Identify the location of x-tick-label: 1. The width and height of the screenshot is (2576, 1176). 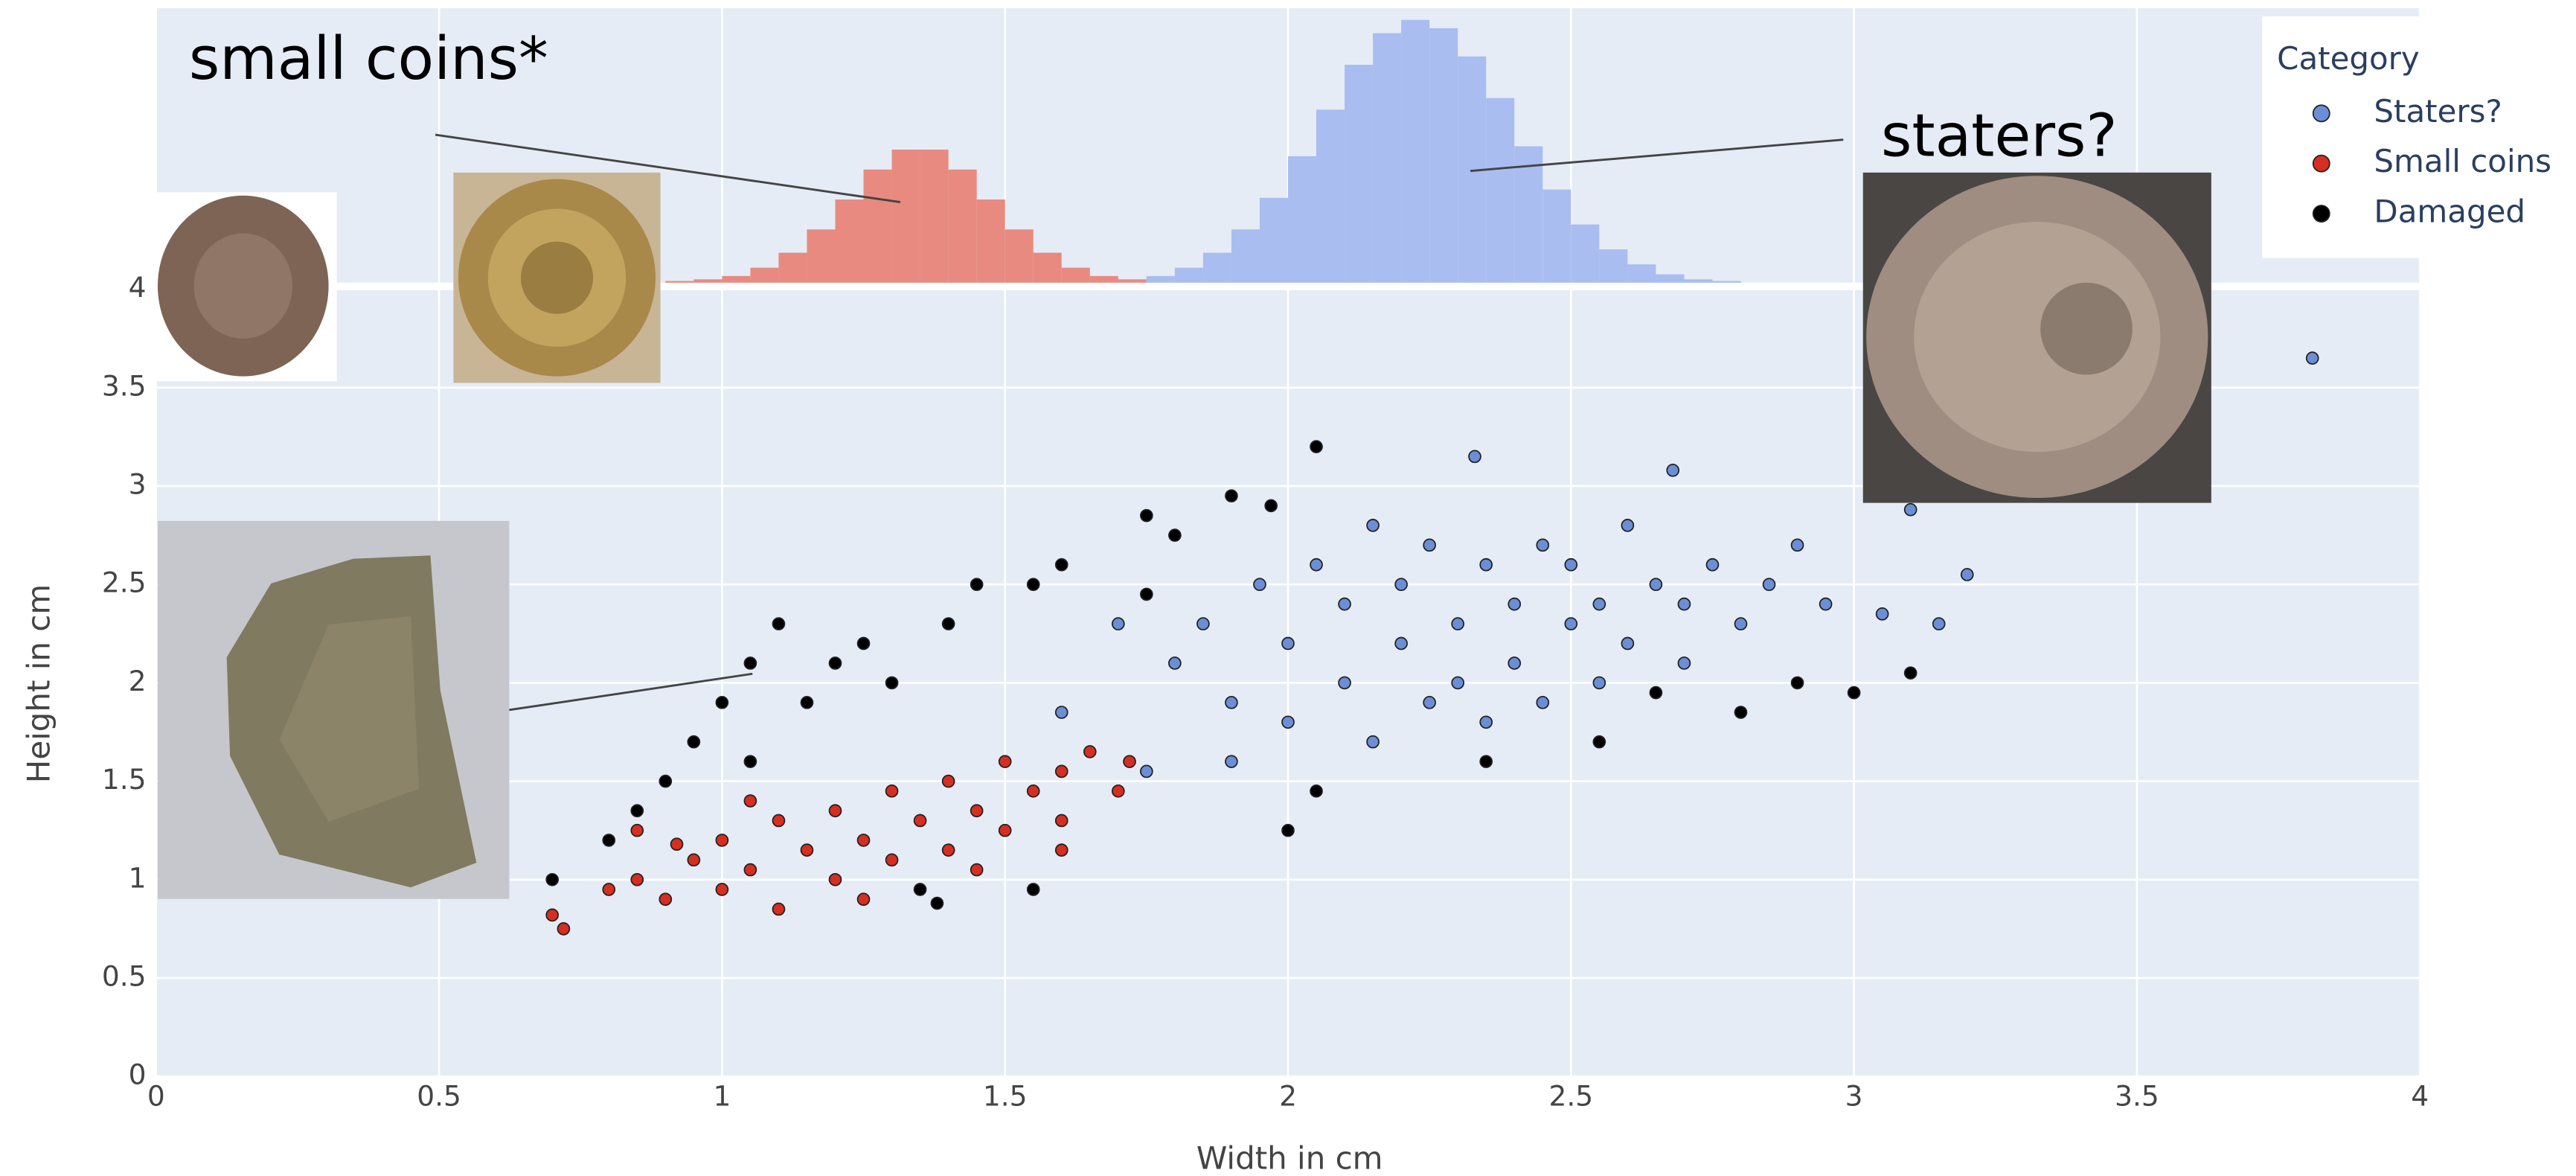
(722, 1095).